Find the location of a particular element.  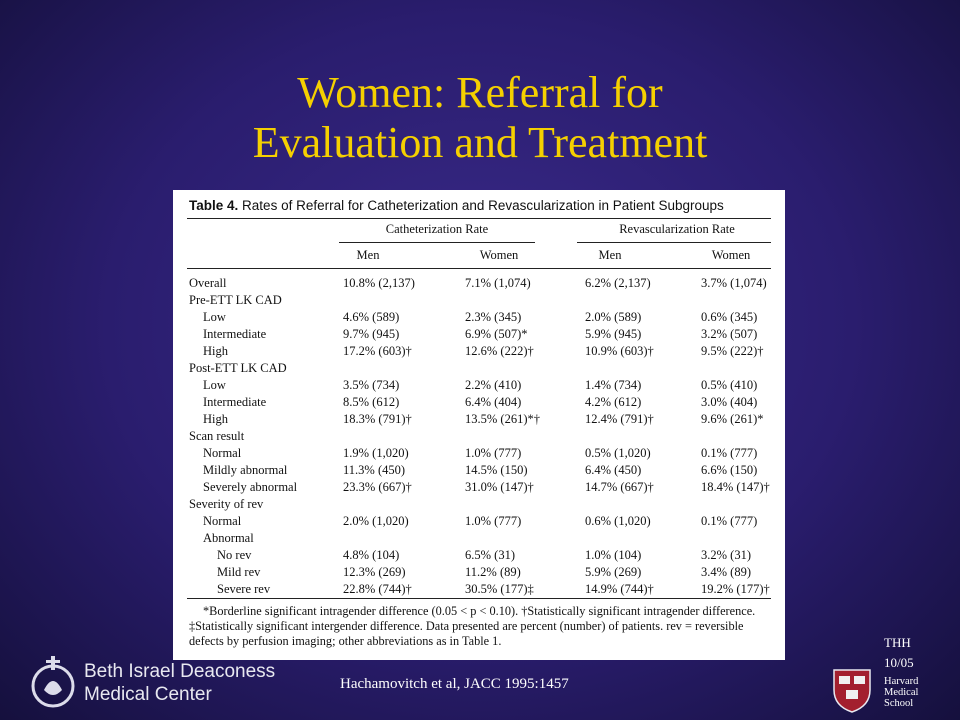

cell-cath-men: 18.3% (791)† is located at coordinates (377, 419).